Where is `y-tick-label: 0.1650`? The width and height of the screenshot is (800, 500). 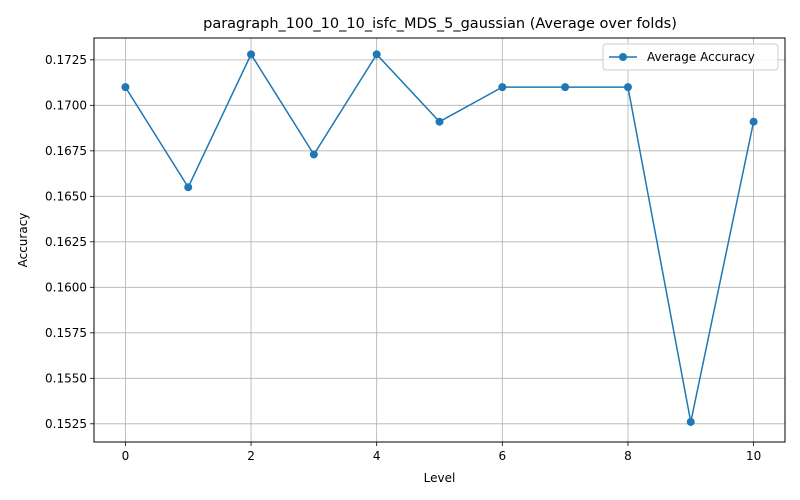
y-tick-label: 0.1650 is located at coordinates (66, 196).